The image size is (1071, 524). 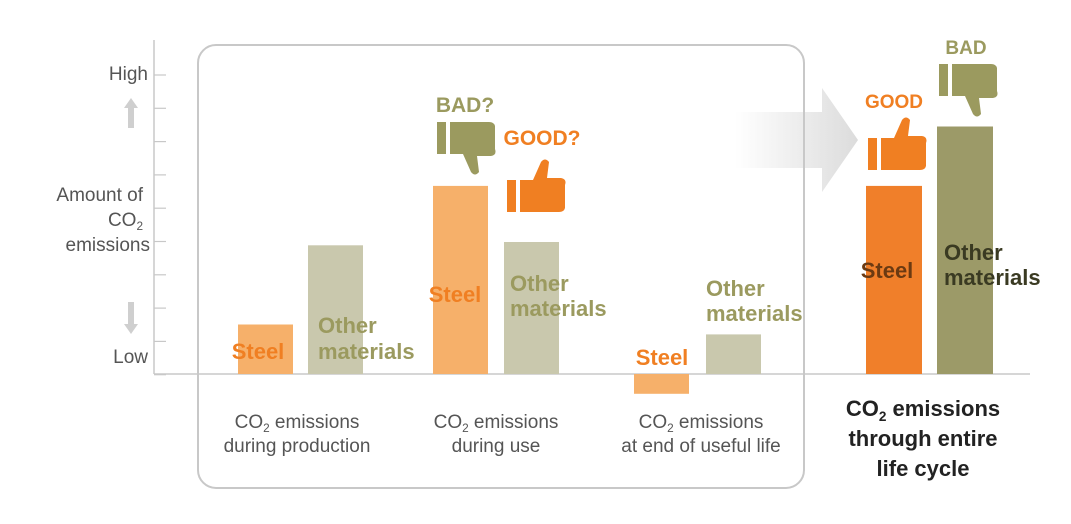 I want to click on total-steel-label: Steel, so click(x=887, y=270).